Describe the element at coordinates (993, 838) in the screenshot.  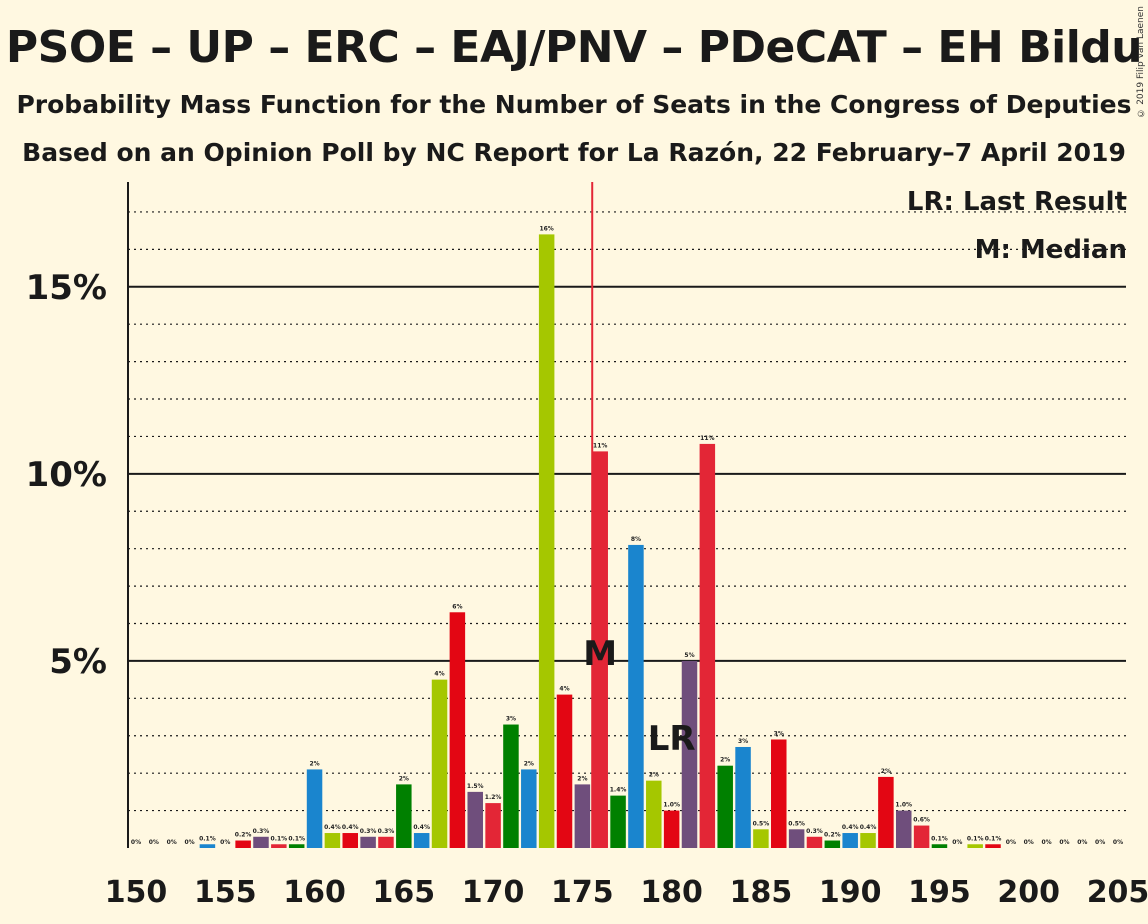
I see `bar-label-seat-198: 0.1%` at that location.